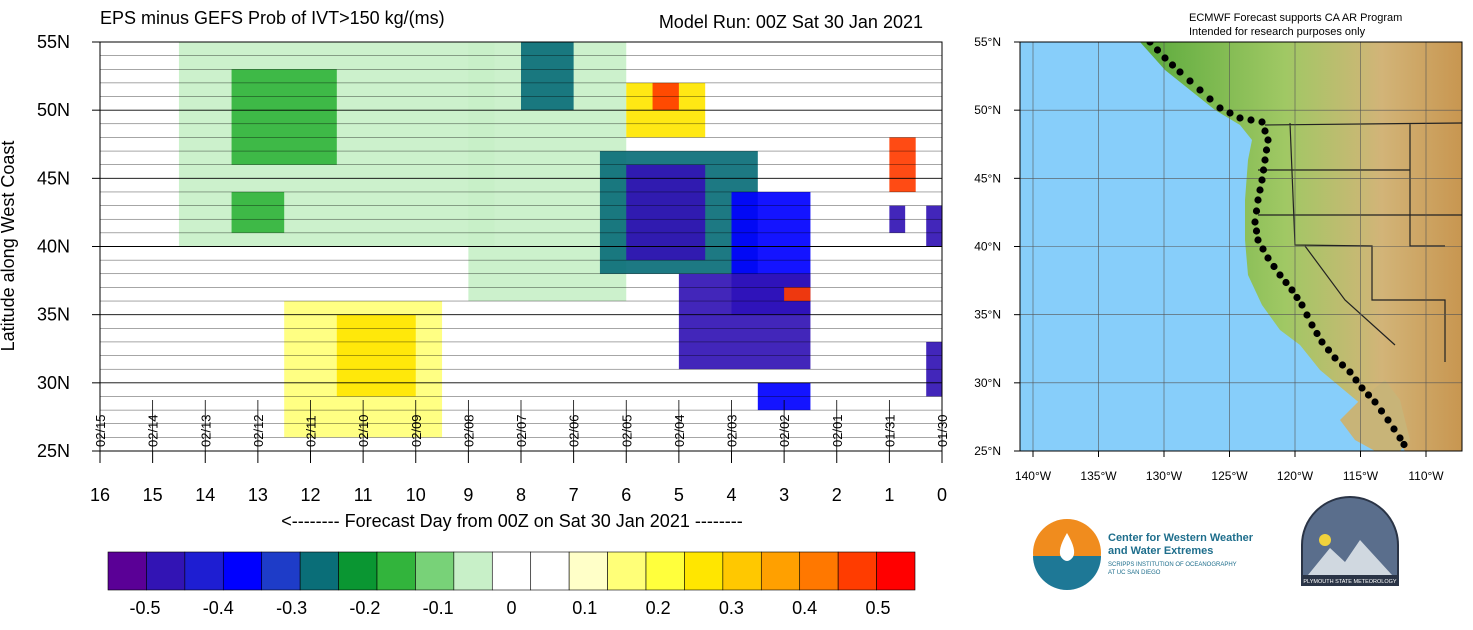 This screenshot has width=1473, height=630. What do you see at coordinates (205, 495) in the screenshot?
I see `x-tick-label: 14` at bounding box center [205, 495].